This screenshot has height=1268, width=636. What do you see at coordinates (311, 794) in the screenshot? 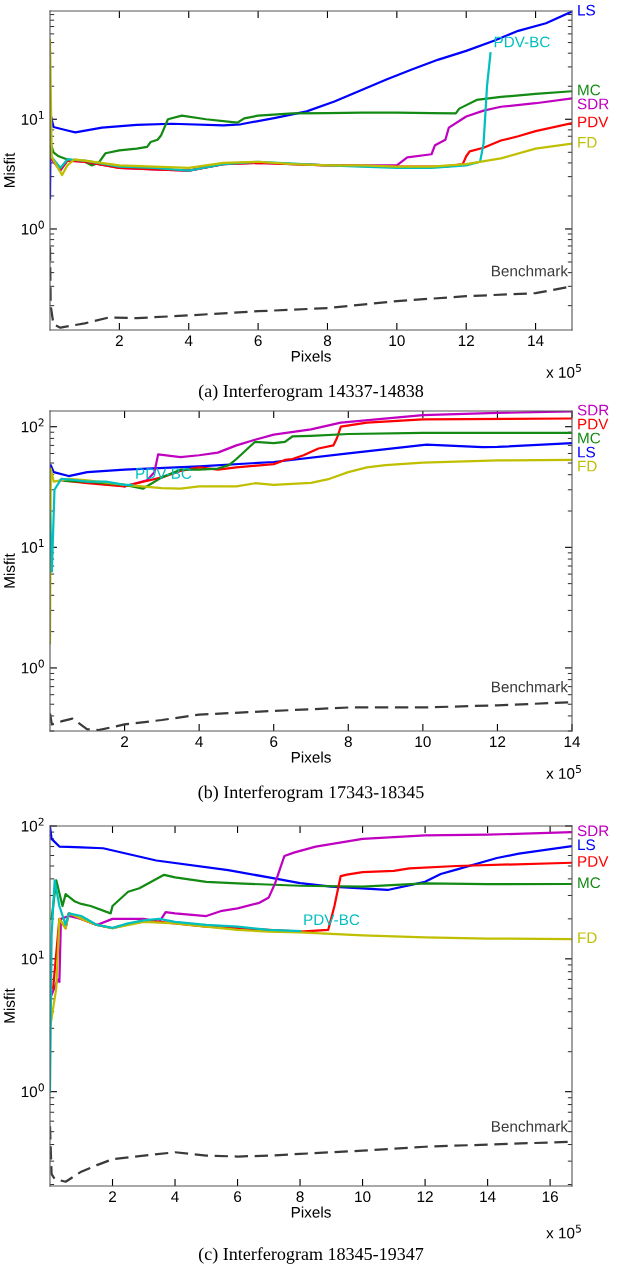
I see `text: (b) Interferogram 17343-18345` at bounding box center [311, 794].